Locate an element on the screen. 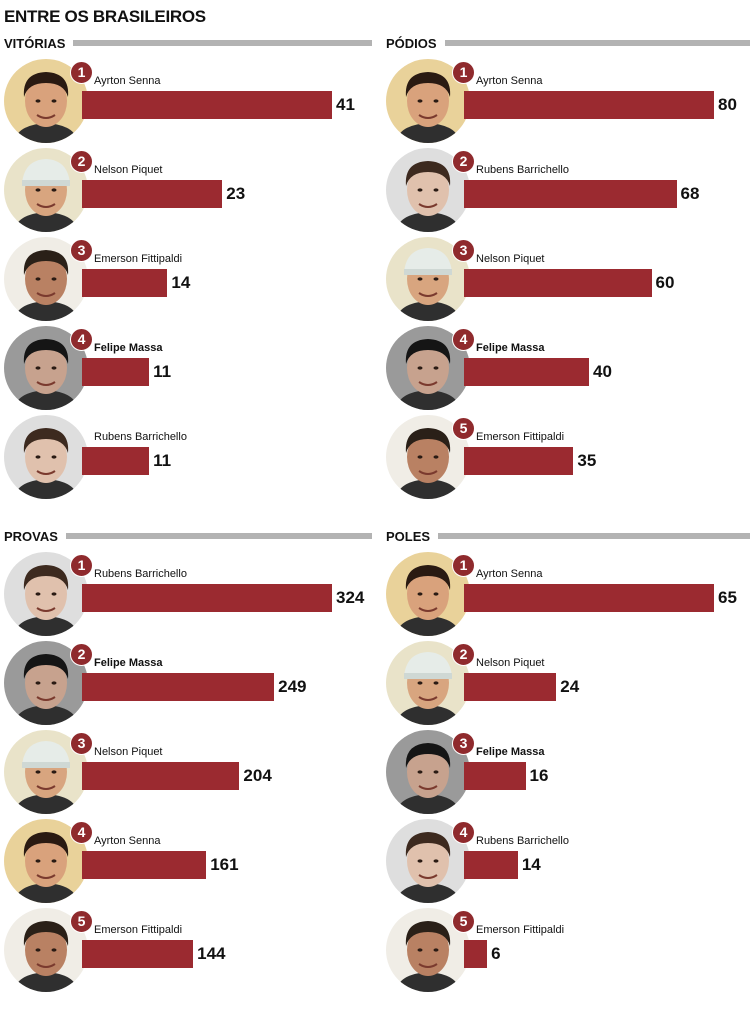  driver-row: 40 Felipe Massa 4 is located at coordinates (568, 370).